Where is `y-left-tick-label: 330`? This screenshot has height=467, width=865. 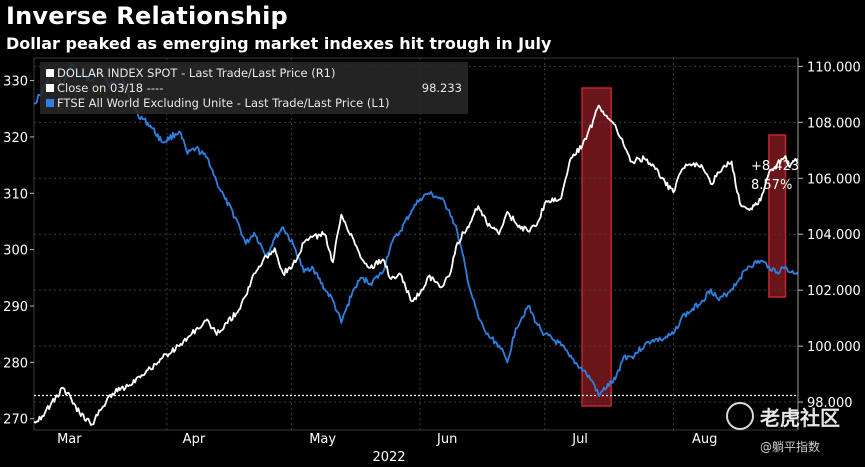
y-left-tick-label: 330 is located at coordinates (15, 82).